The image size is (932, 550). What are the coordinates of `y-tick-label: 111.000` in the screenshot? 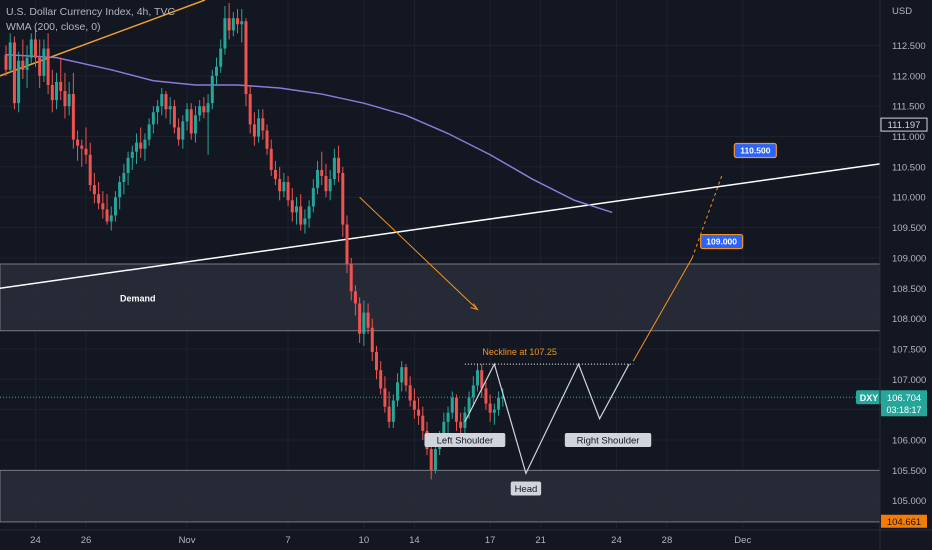 It's located at (908, 137).